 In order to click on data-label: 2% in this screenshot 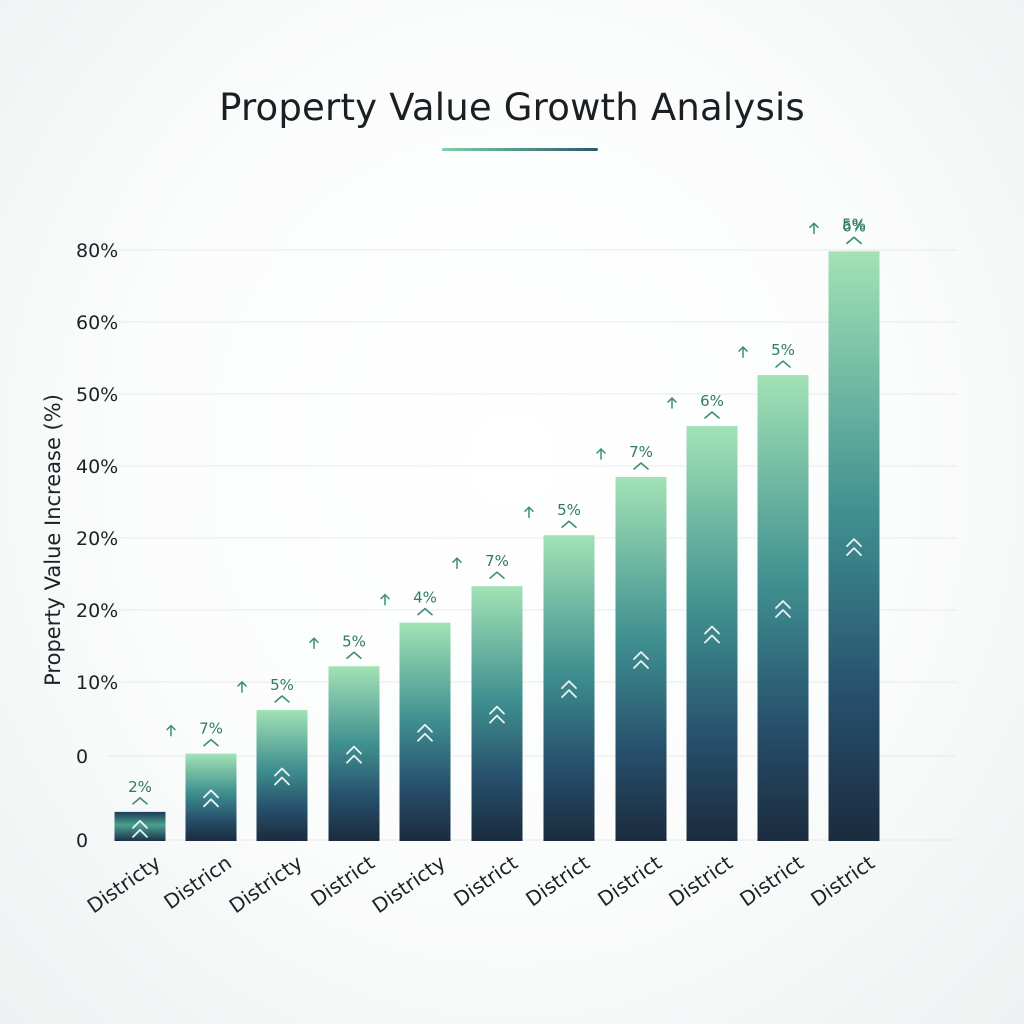, I will do `click(140, 787)`.